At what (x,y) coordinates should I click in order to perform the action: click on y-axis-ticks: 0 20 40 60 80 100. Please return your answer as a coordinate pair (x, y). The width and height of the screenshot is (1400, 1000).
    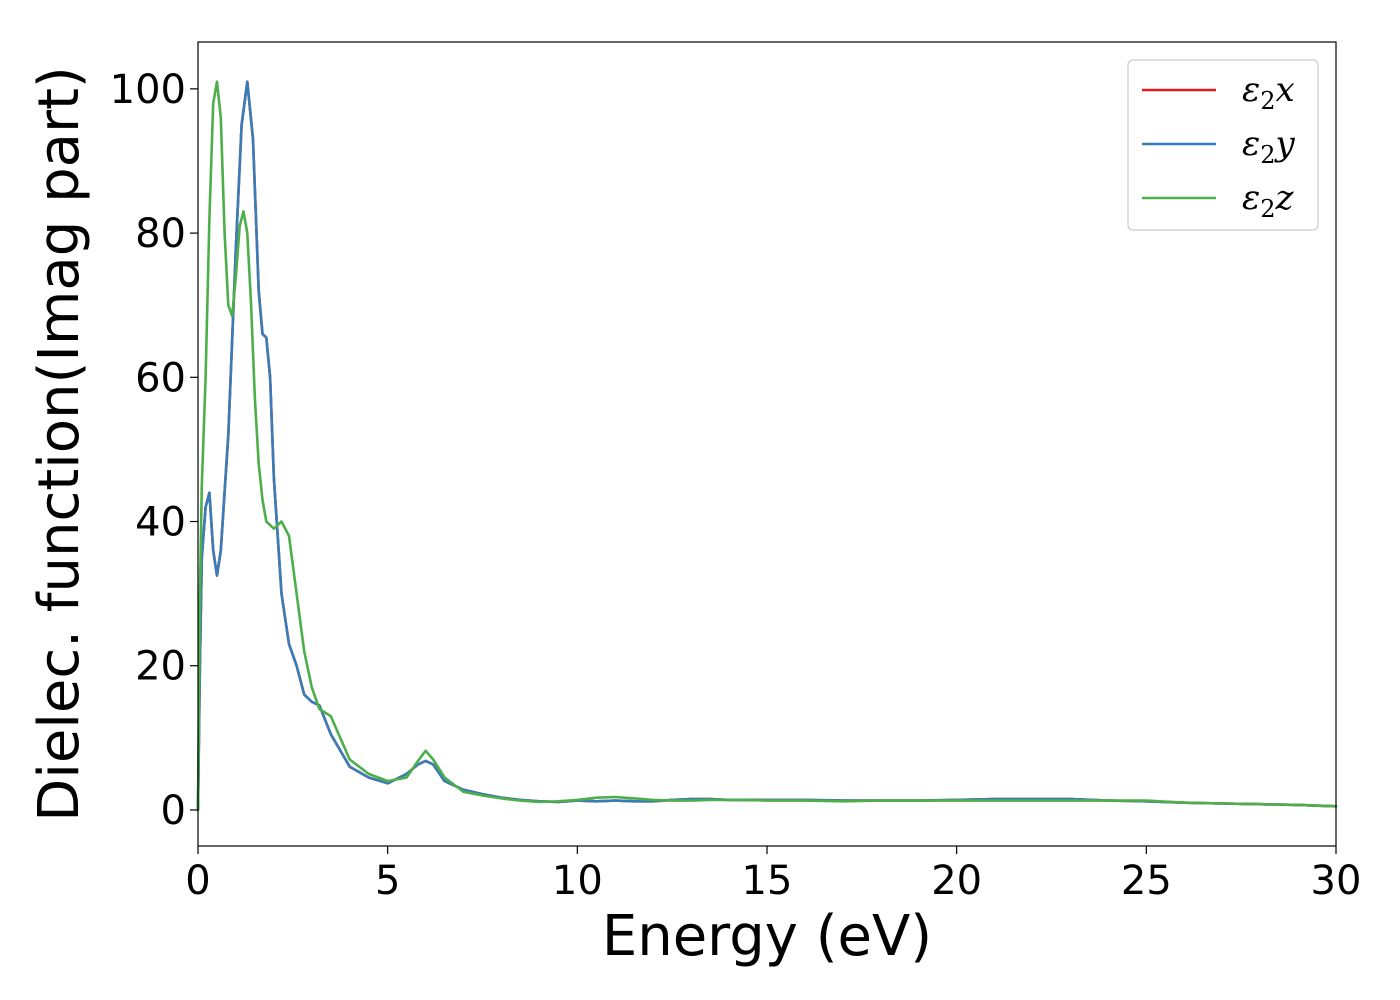
    Looking at the image, I should click on (154, 450).